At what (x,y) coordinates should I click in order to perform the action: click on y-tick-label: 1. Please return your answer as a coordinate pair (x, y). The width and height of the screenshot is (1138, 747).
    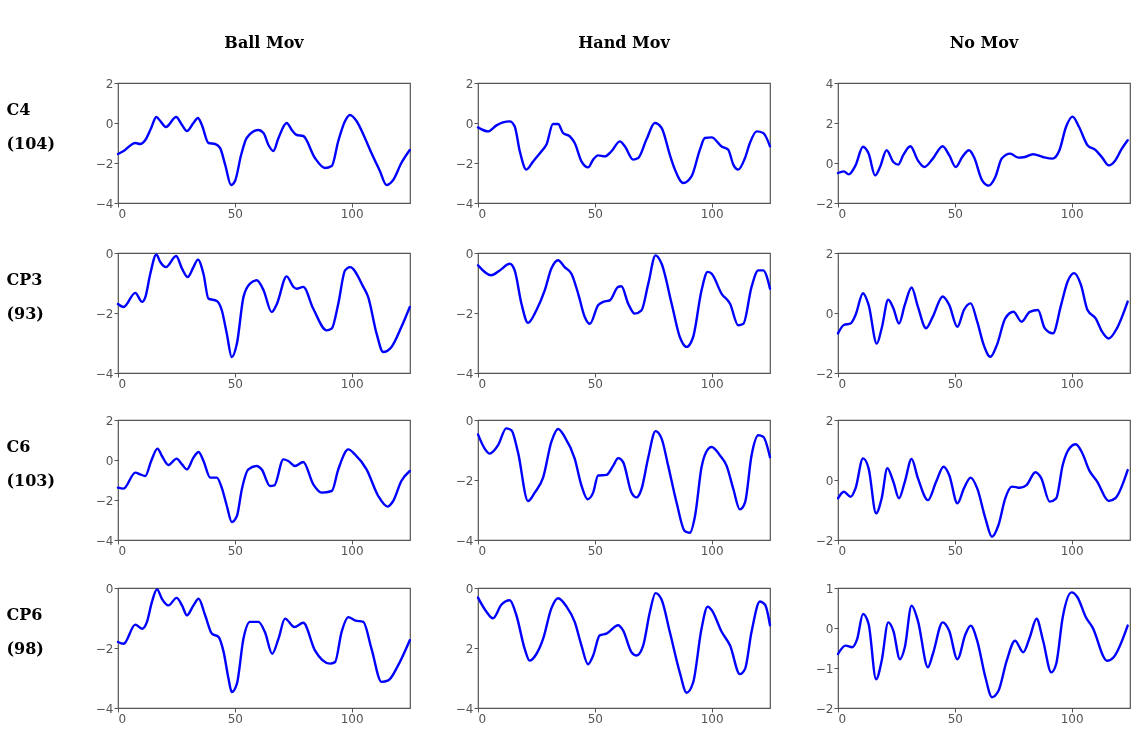
    Looking at the image, I should click on (829, 588).